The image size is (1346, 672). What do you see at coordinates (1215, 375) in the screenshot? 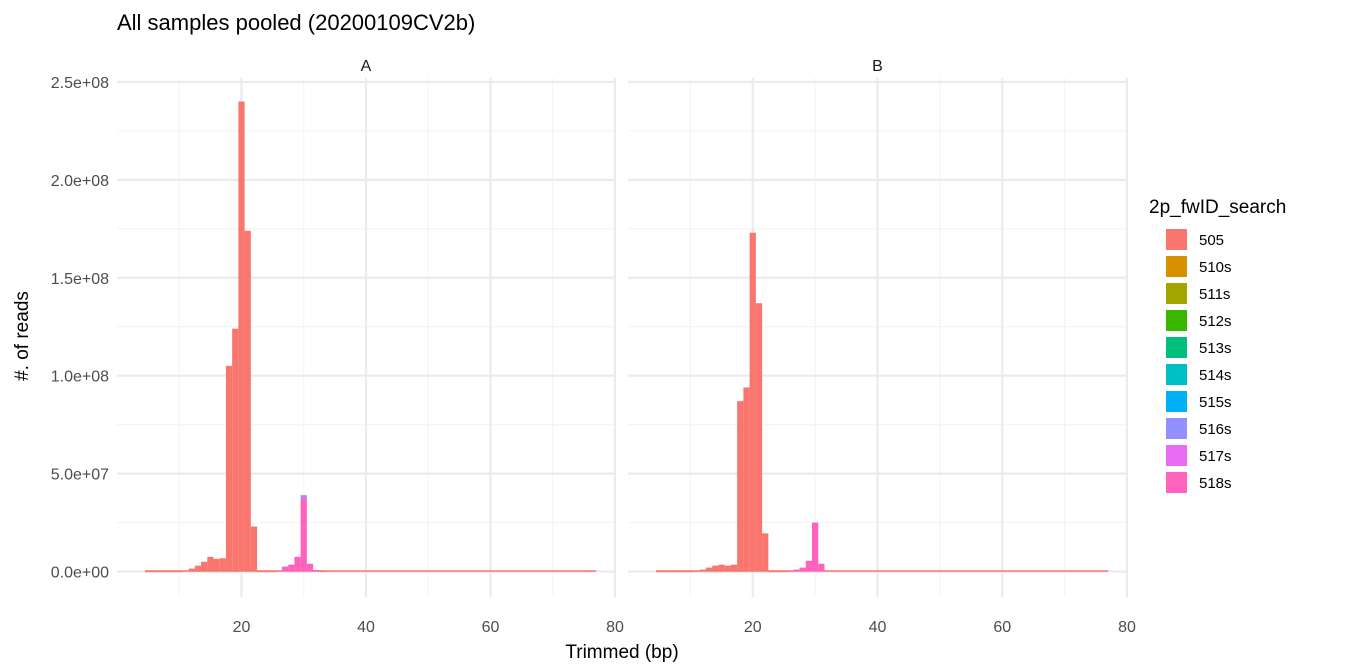
I see `legend-label: 514s` at bounding box center [1215, 375].